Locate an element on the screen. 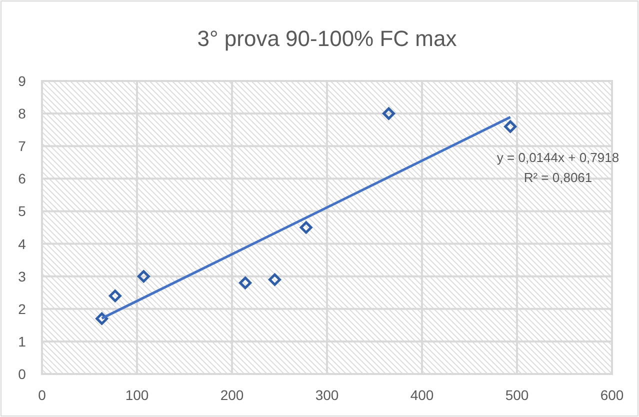 This screenshot has height=417, width=639. x-tick-label: 0 is located at coordinates (42, 395).